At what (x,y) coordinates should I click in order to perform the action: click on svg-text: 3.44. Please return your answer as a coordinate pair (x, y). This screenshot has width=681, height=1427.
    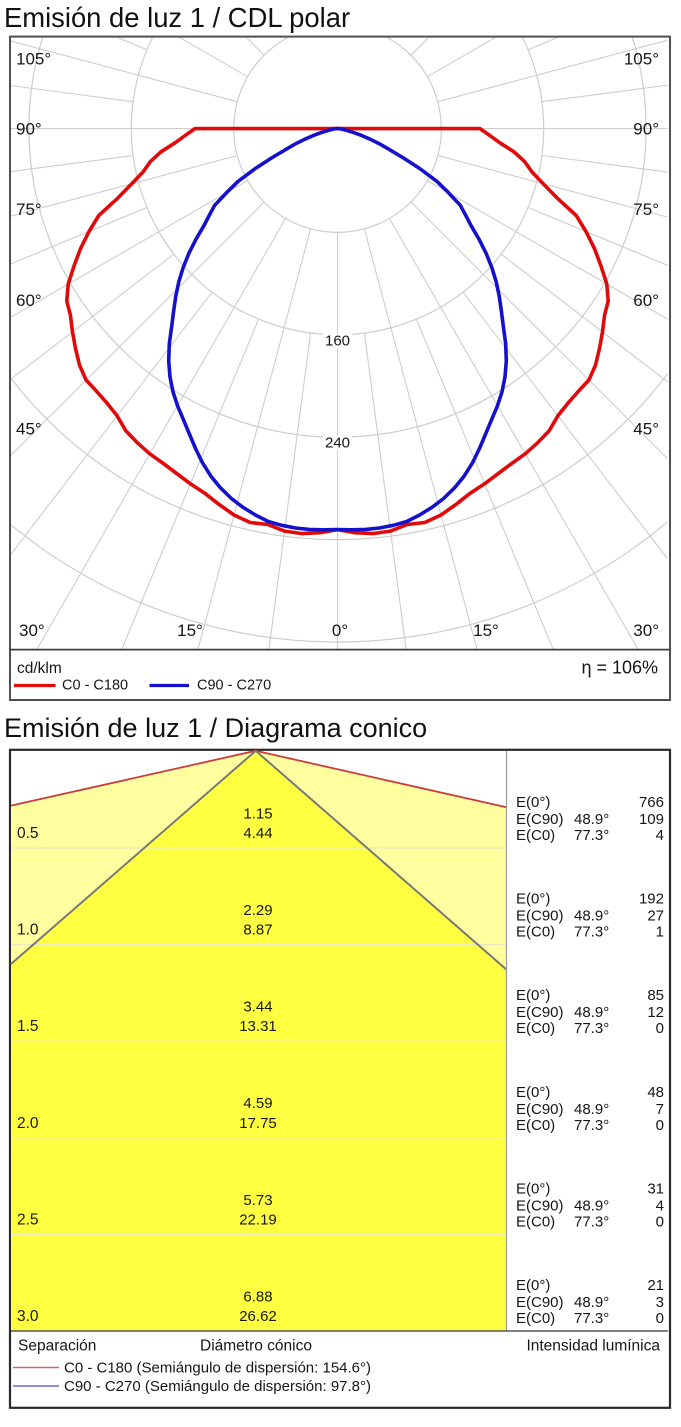
    Looking at the image, I should click on (257, 1007).